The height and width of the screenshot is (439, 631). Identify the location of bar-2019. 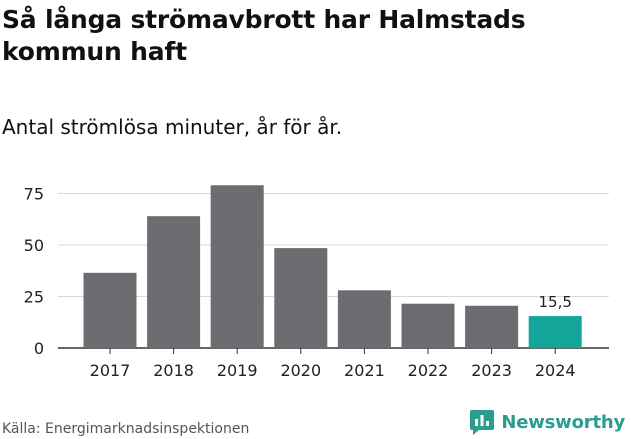
(237, 266).